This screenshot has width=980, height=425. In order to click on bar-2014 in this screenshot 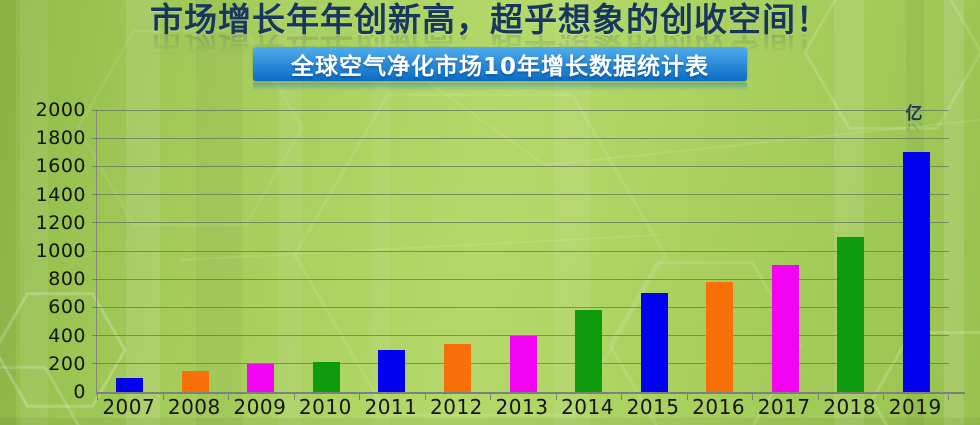, I will do `click(589, 351)`.